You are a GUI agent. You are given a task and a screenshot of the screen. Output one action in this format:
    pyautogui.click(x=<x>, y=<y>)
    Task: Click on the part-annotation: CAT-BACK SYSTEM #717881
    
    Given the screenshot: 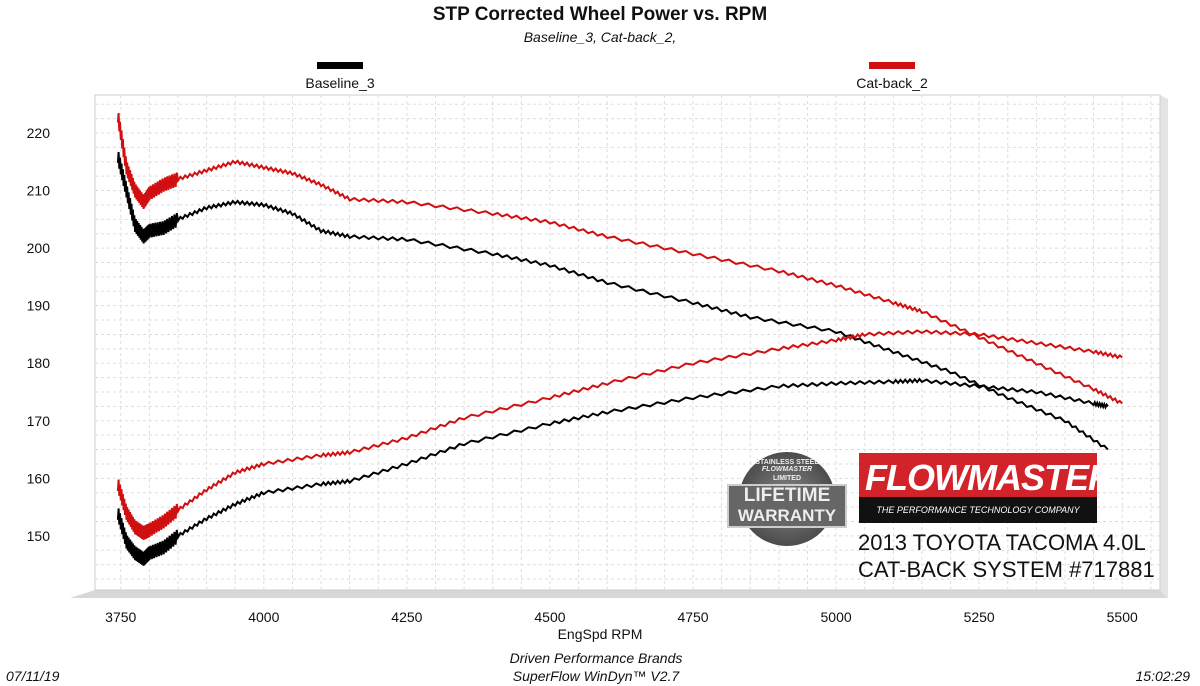 What is the action you would take?
    pyautogui.click(x=1006, y=569)
    